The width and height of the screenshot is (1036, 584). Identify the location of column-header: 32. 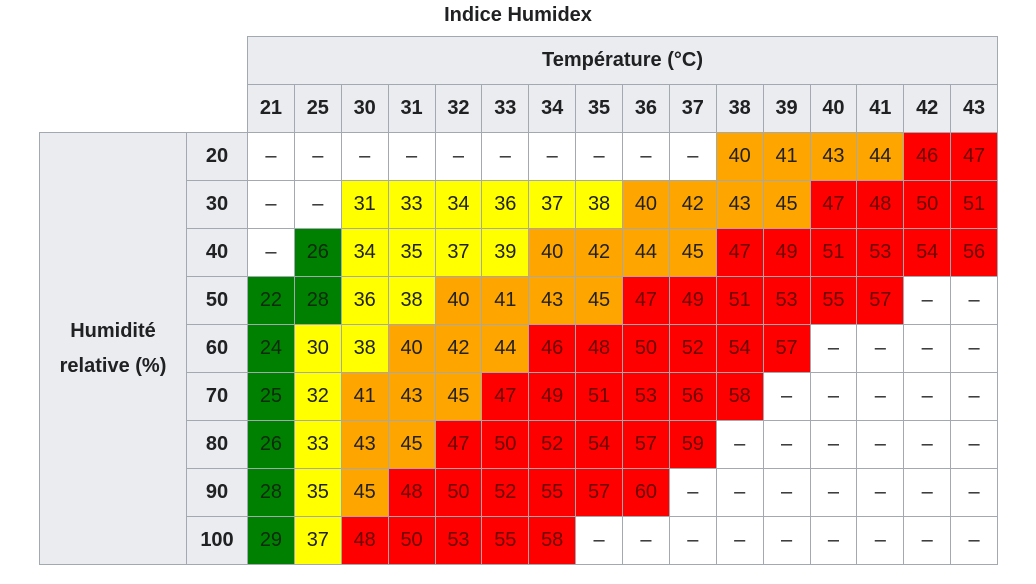
(458, 108).